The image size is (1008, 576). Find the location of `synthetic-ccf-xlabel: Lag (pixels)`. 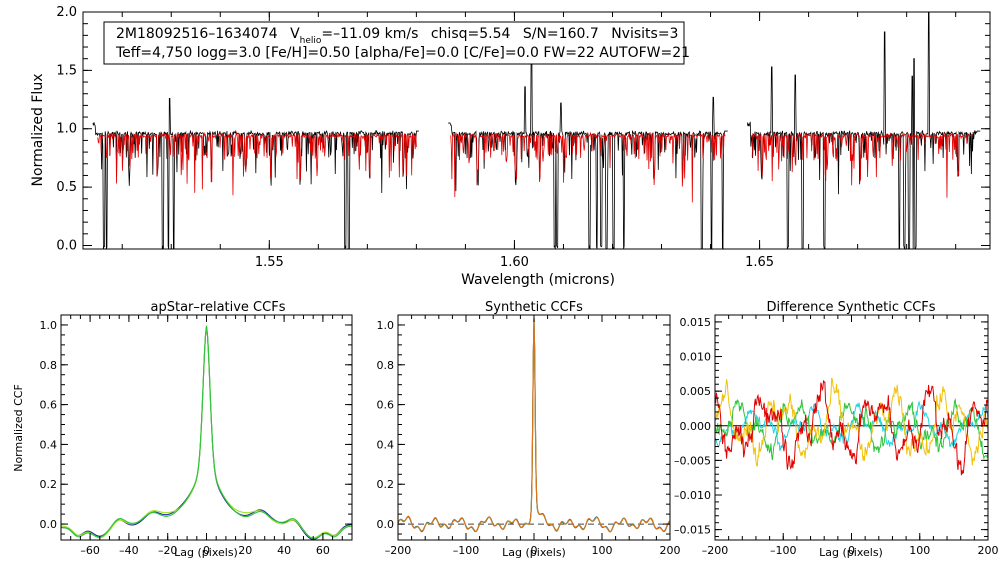

synthetic-ccf-xlabel: Lag (pixels) is located at coordinates (534, 552).